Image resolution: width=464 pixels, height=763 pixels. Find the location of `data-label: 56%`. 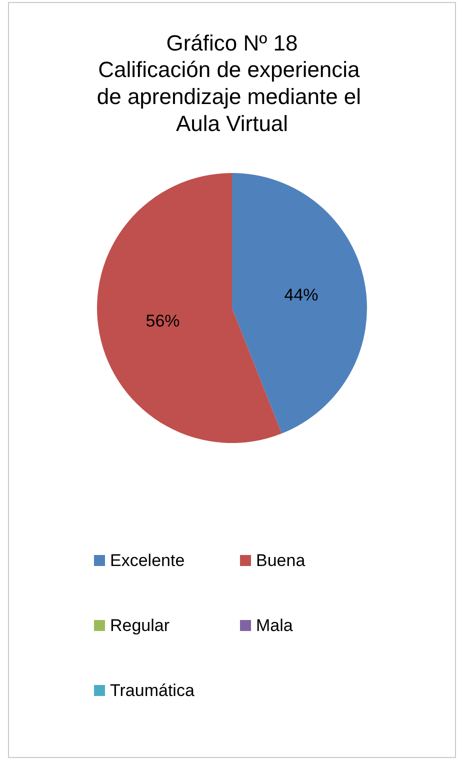

data-label: 56% is located at coordinates (163, 321).